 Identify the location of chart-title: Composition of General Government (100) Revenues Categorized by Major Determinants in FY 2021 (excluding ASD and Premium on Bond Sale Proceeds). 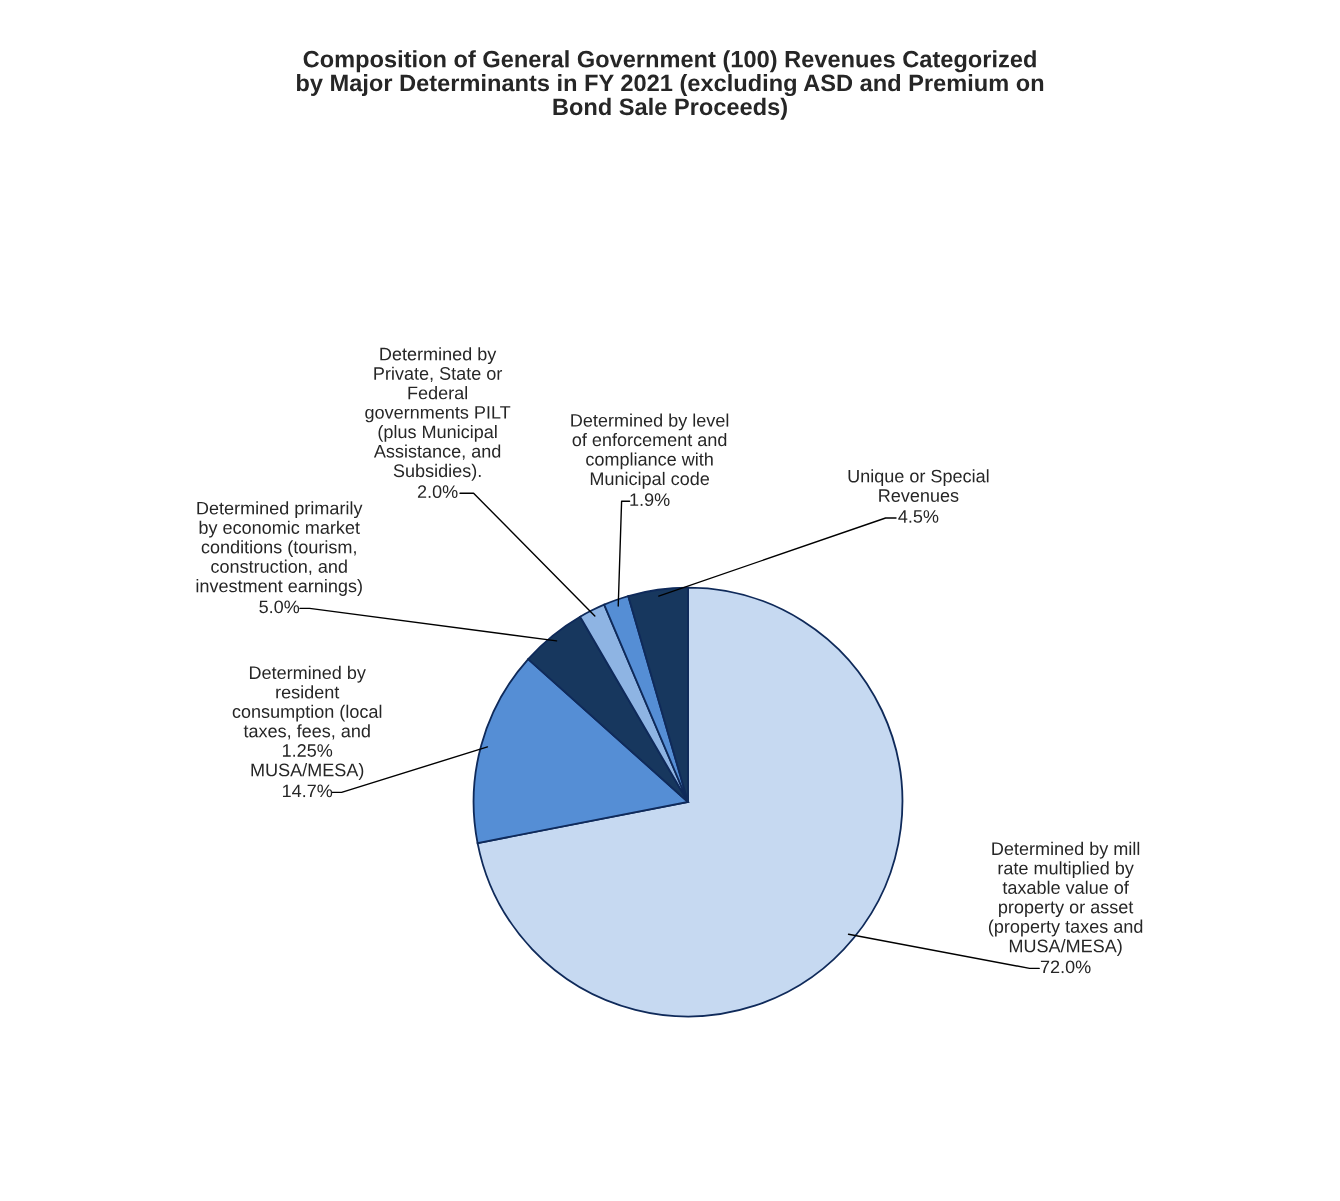
(670, 85).